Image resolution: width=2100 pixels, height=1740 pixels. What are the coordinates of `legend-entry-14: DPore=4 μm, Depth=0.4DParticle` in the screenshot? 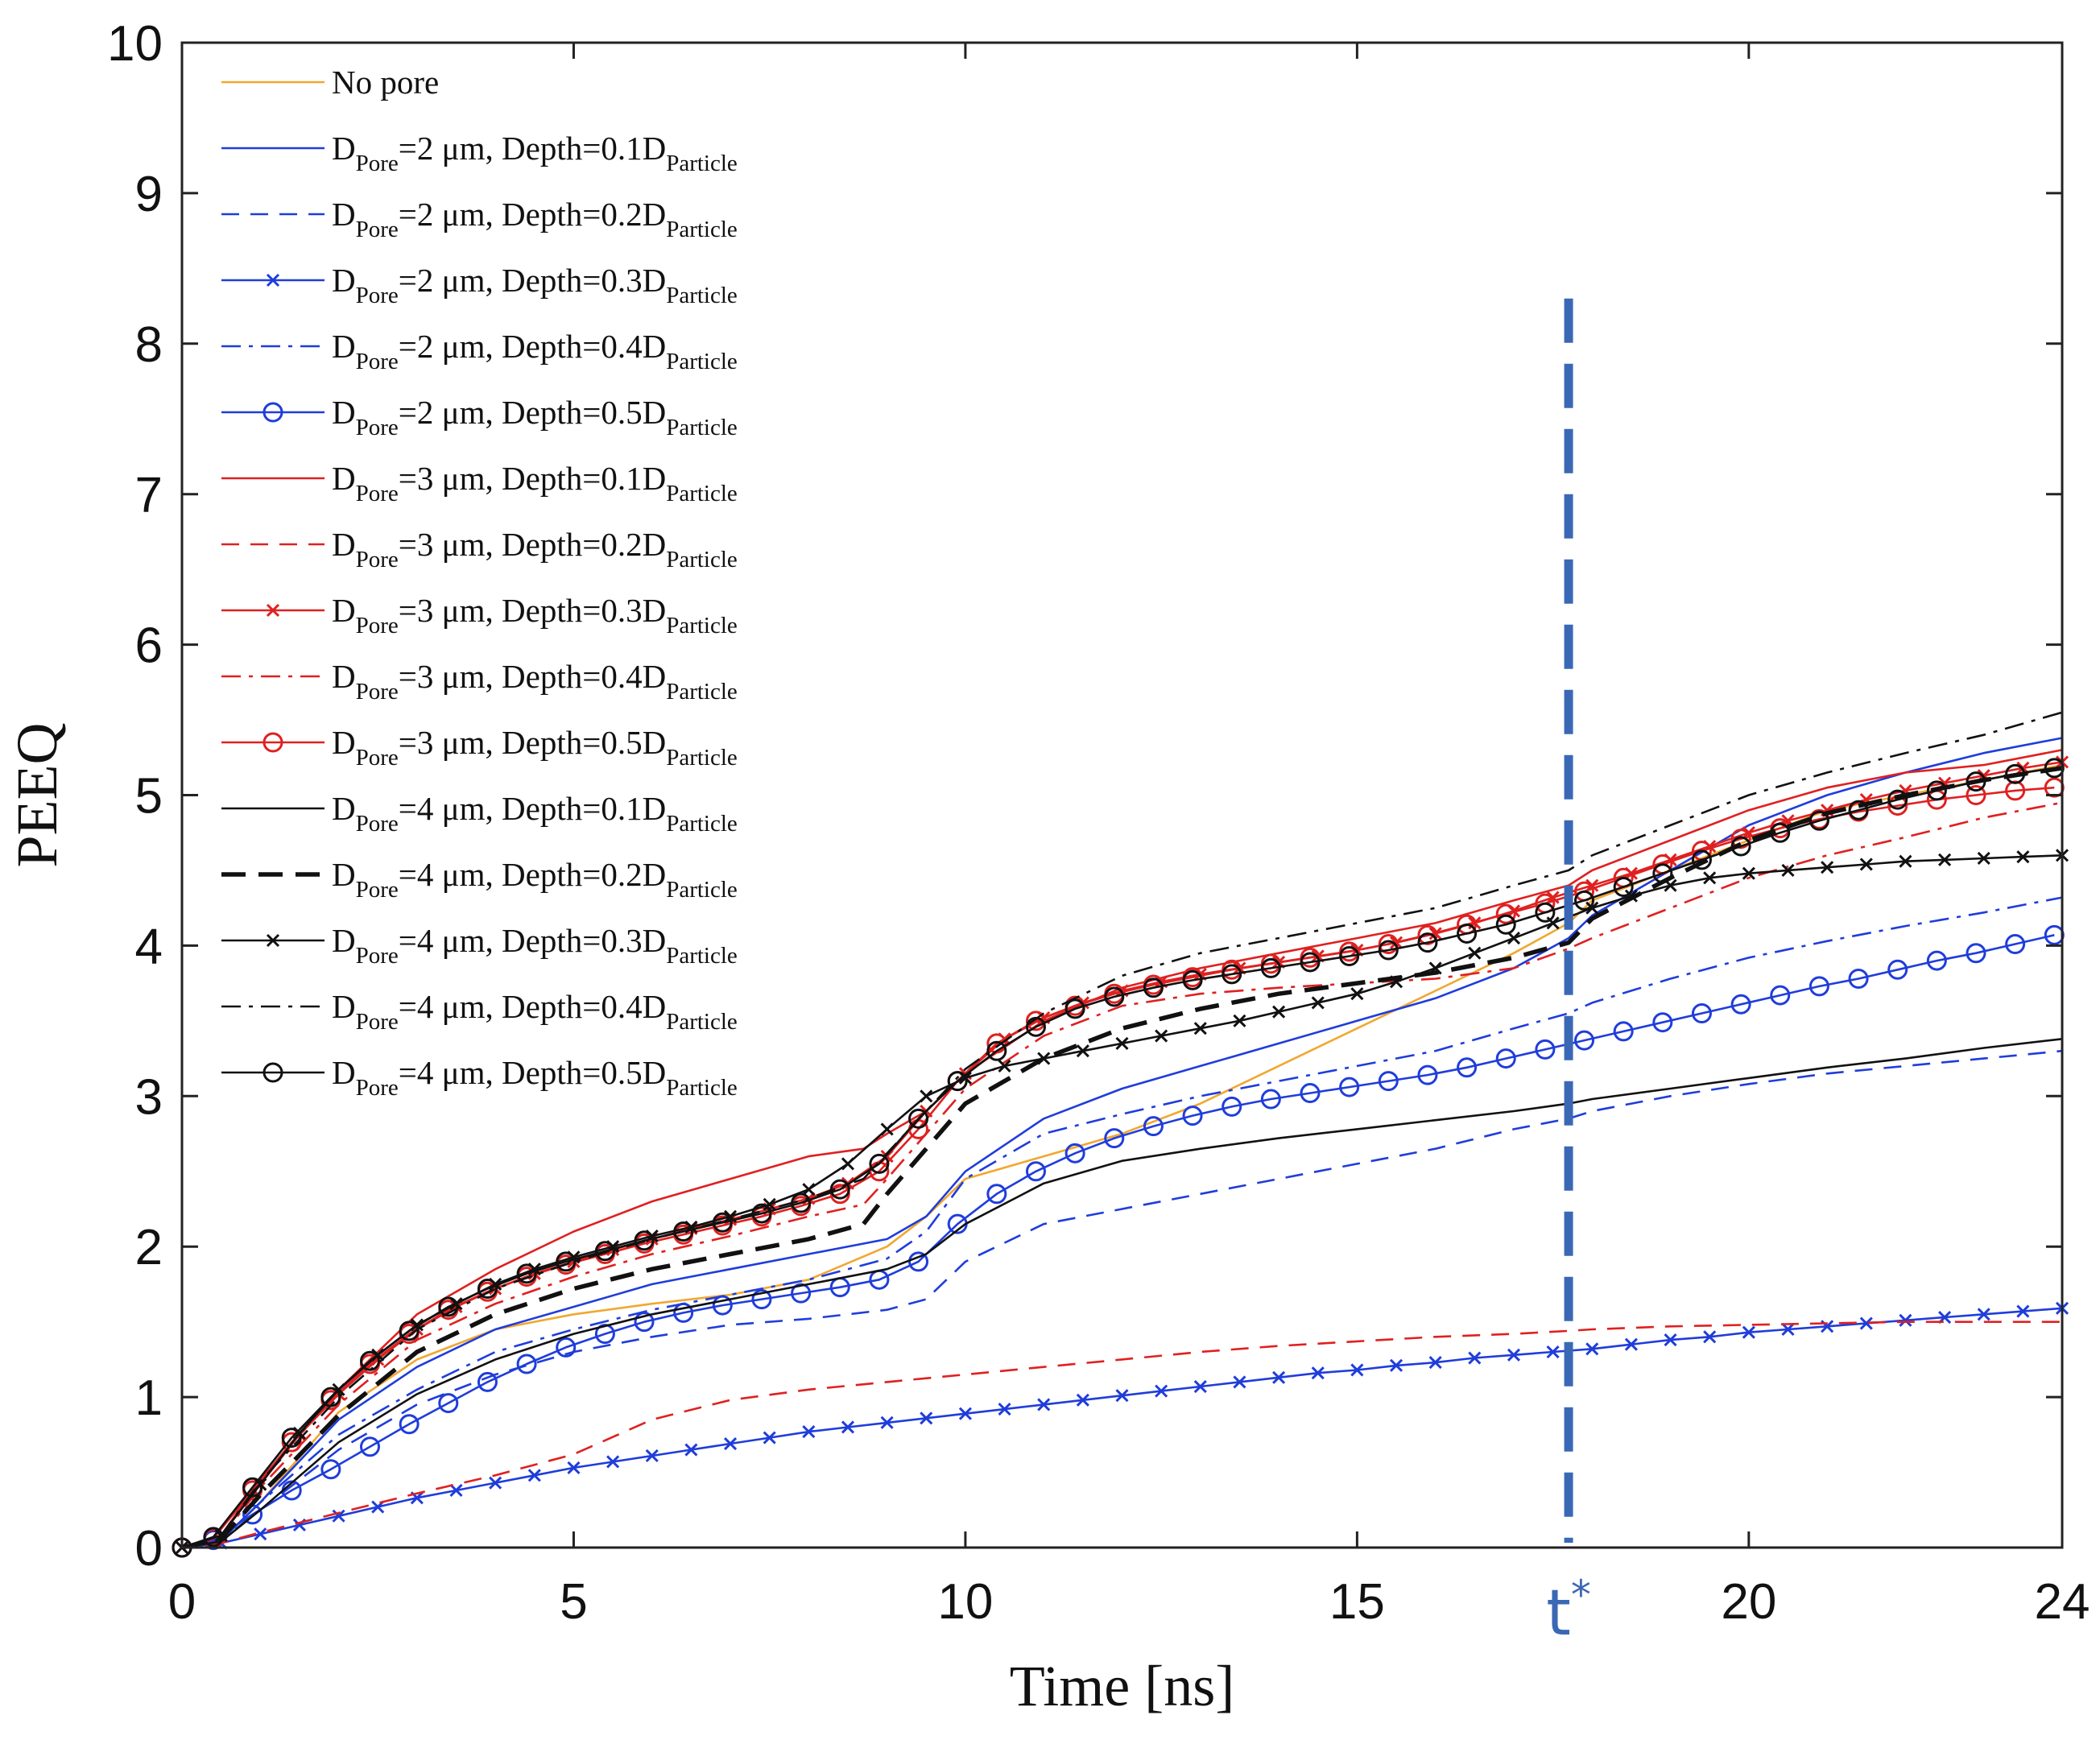 It's located at (479, 1011).